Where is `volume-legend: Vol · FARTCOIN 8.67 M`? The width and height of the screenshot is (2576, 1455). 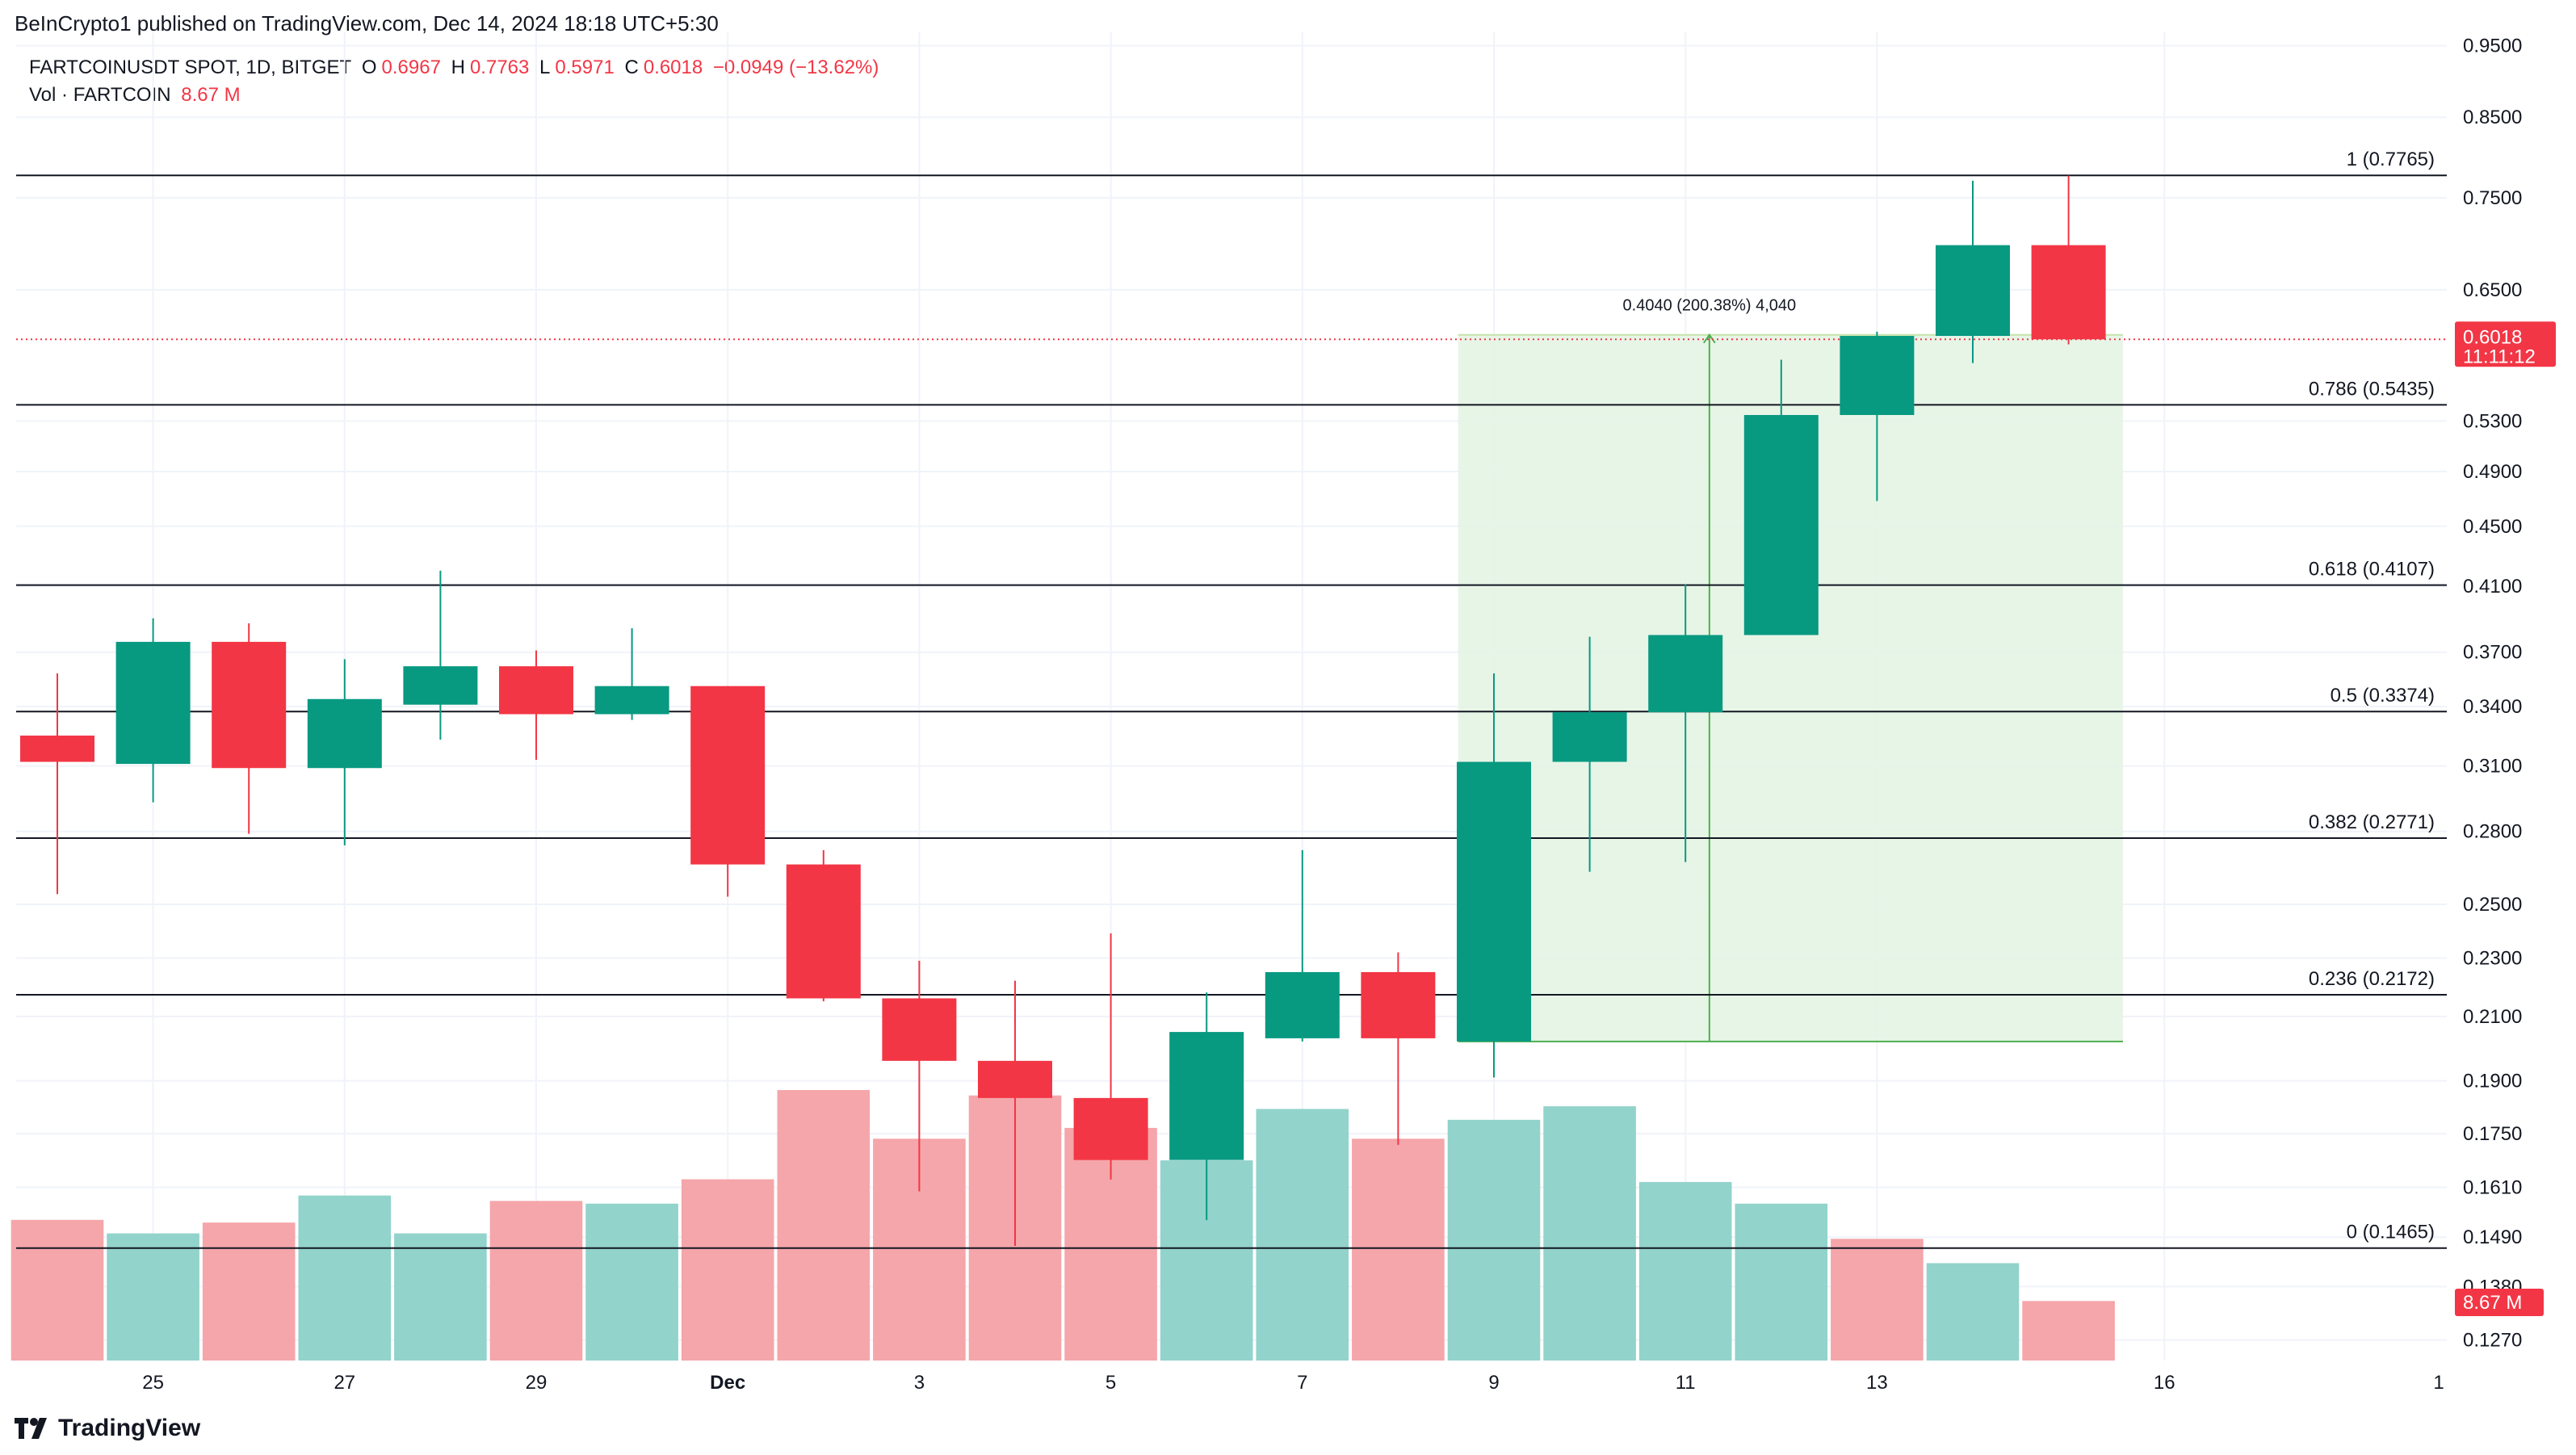 volume-legend: Vol · FARTCOIN 8.67 M is located at coordinates (137, 96).